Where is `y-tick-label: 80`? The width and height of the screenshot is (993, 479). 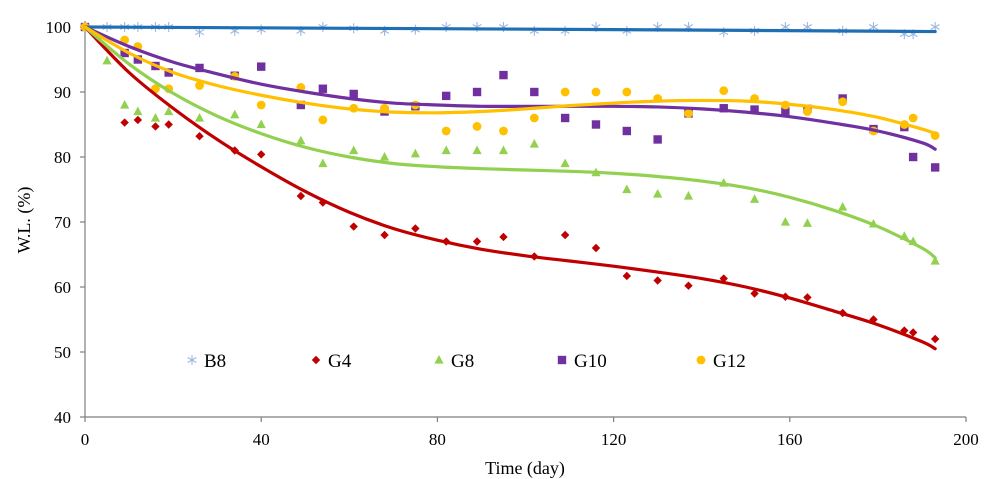 y-tick-label: 80 is located at coordinates (62, 157).